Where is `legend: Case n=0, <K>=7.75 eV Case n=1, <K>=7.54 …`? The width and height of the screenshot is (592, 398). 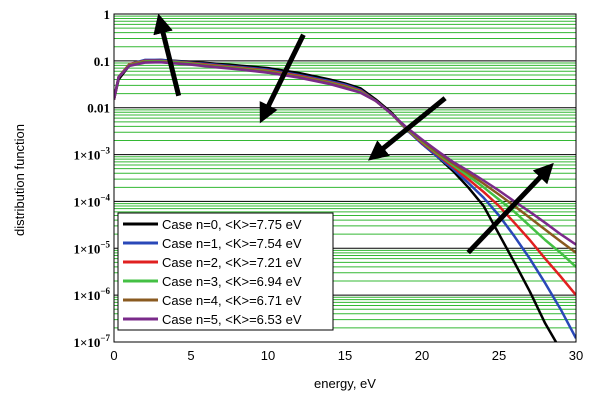 legend: Case n=0, <K>=7.75 eV Case n=1, <K>=7.54 … is located at coordinates (225, 271).